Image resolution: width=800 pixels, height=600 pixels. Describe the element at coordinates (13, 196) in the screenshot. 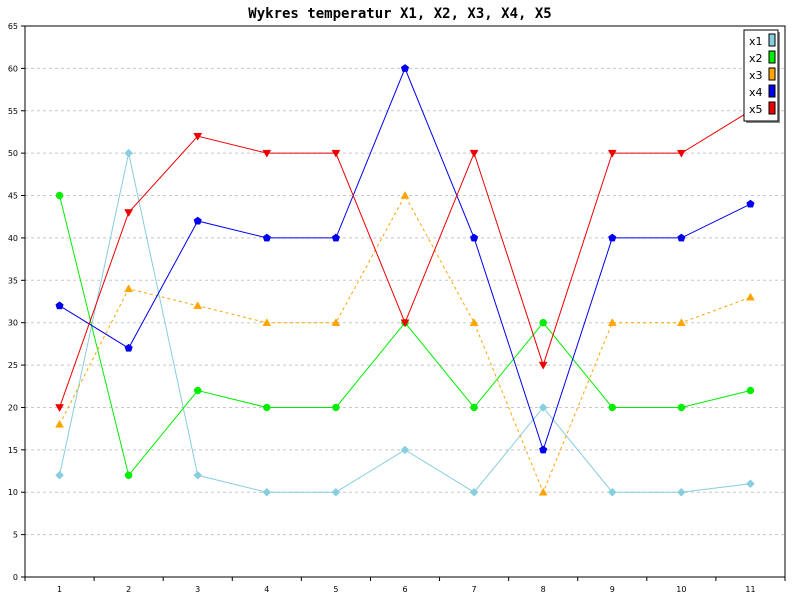

I see `y-tick-label: 45` at that location.